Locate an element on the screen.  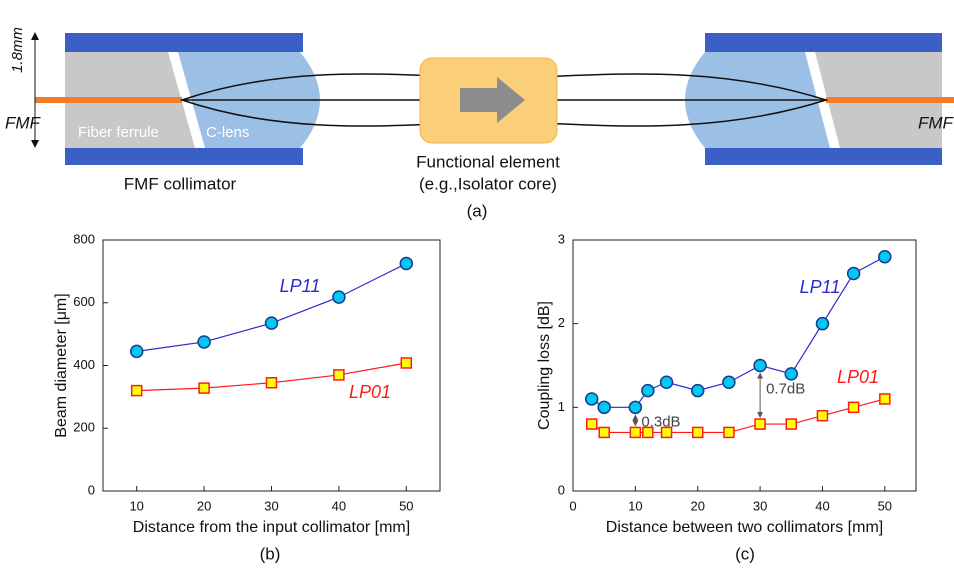
y-tick-label: 3 is located at coordinates (561, 238).